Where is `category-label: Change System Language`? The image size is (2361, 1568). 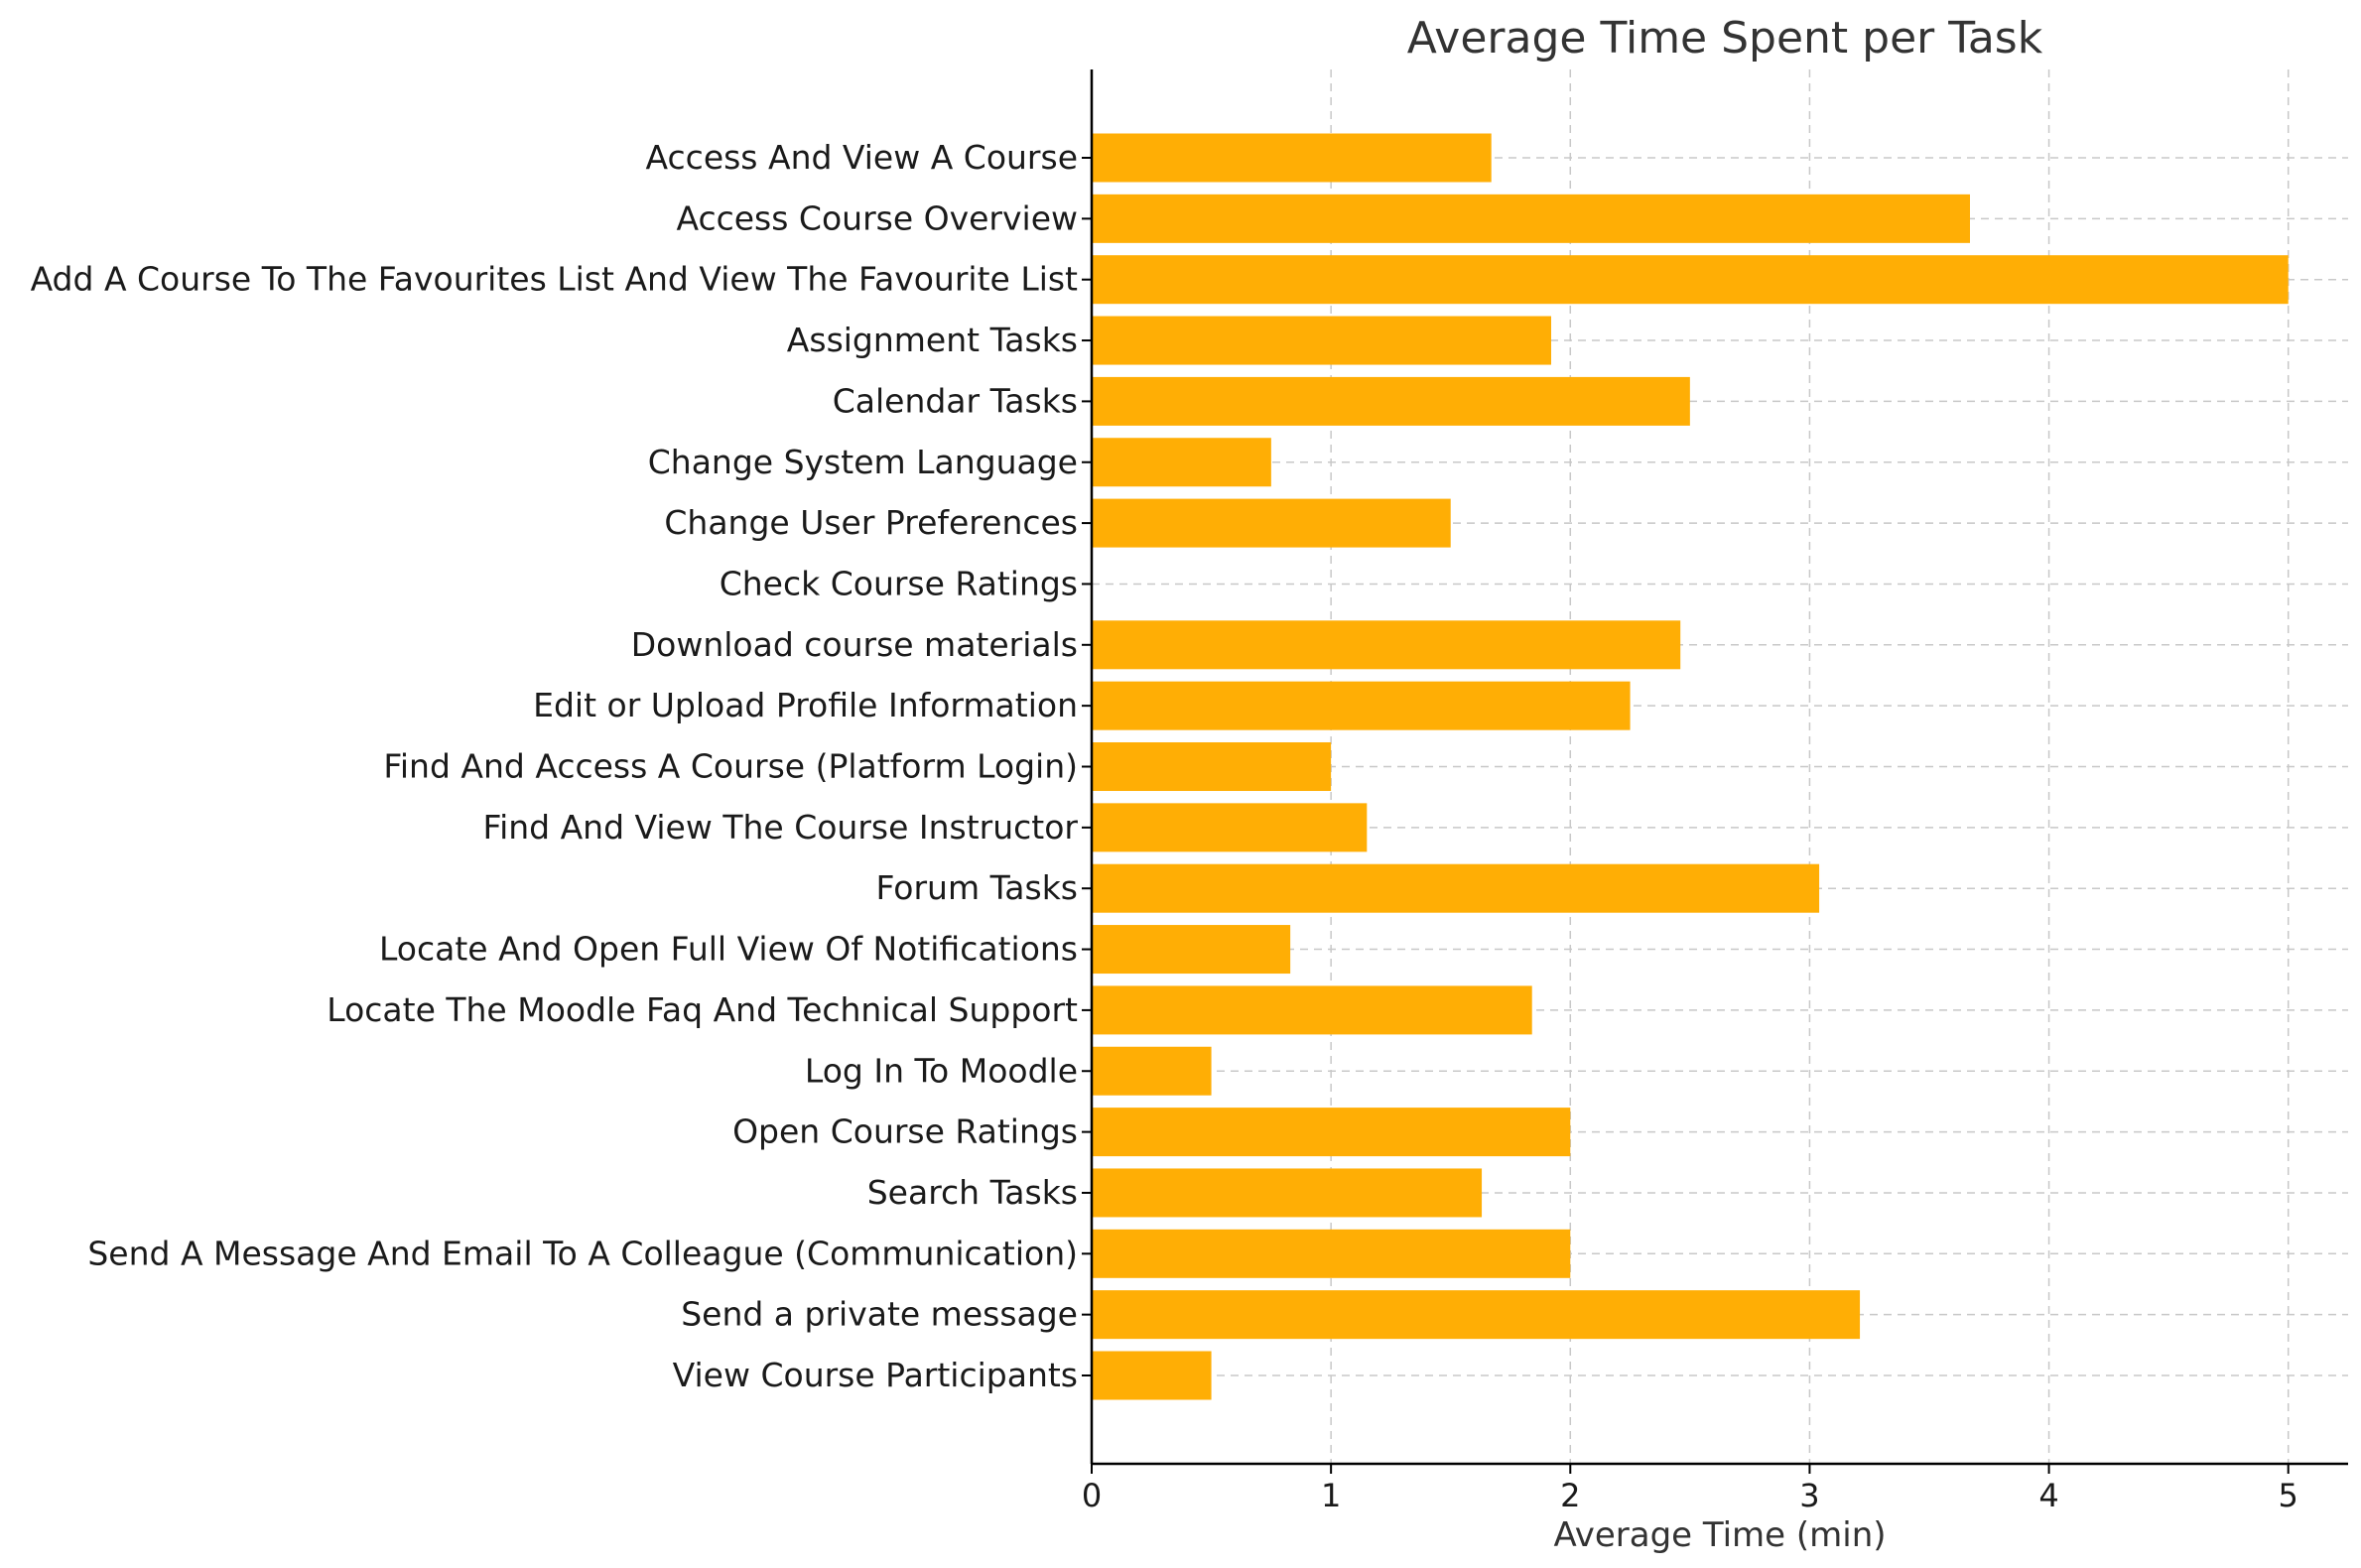
category-label: Change System Language is located at coordinates (863, 462).